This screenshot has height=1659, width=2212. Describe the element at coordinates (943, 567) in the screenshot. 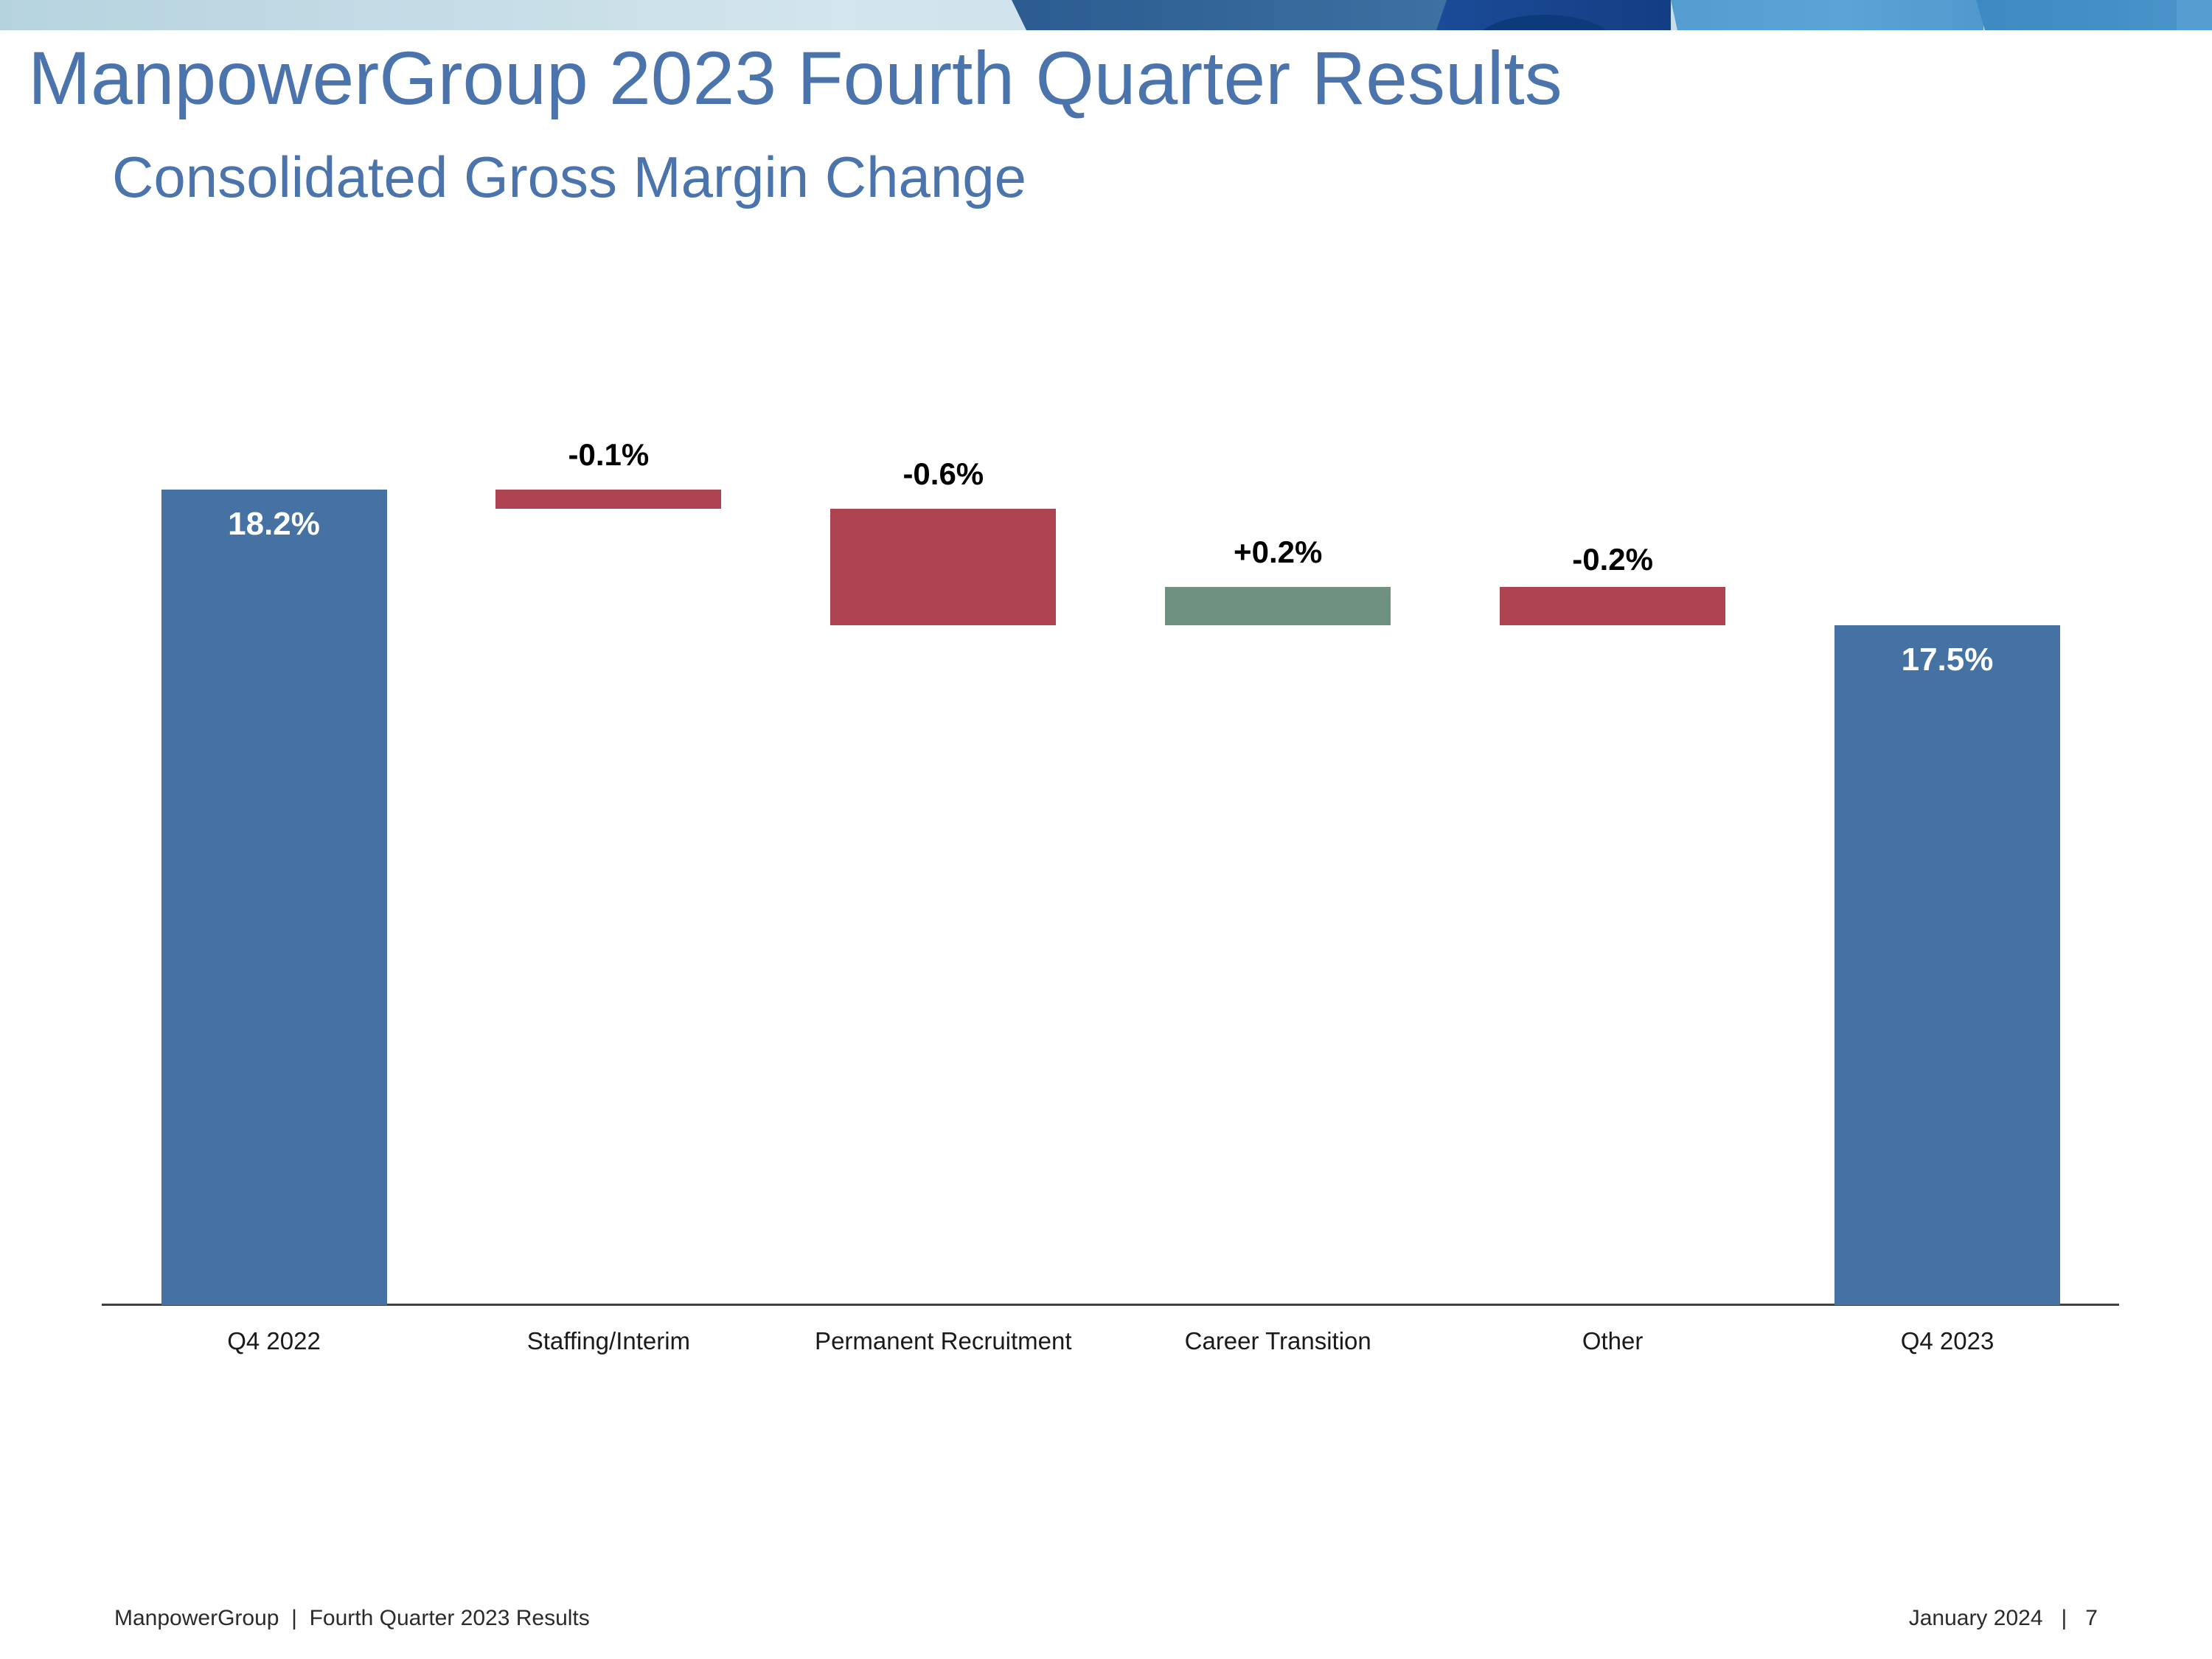

I see `waterfall-bar-permanent-recruitment` at that location.